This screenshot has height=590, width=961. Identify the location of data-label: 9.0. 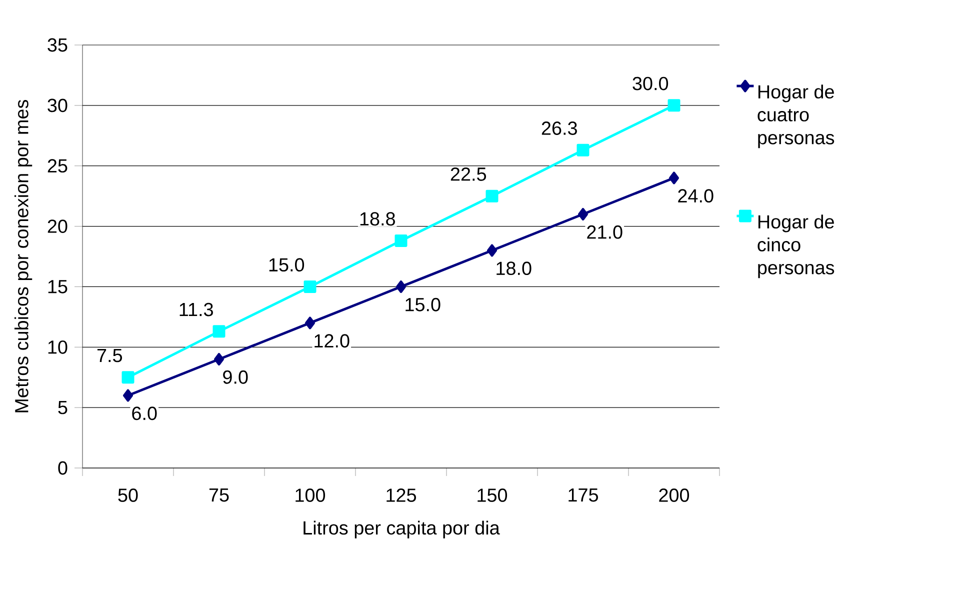
(235, 377).